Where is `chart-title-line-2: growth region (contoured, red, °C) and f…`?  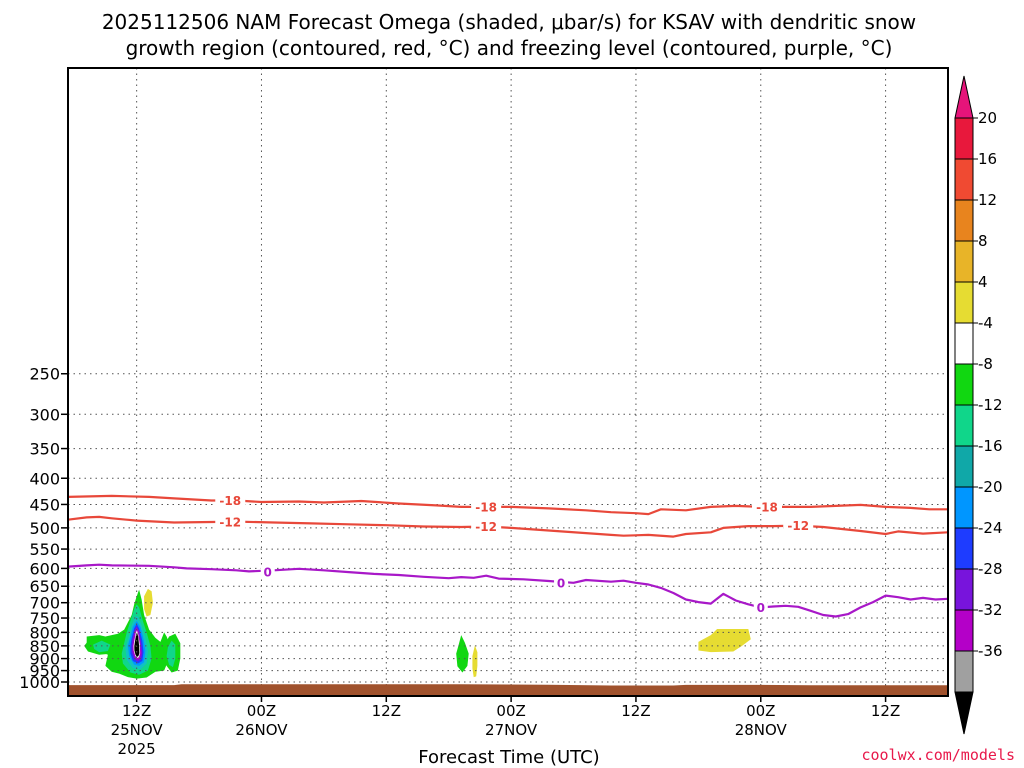 chart-title-line-2: growth region (contoured, red, °C) and f… is located at coordinates (509, 48).